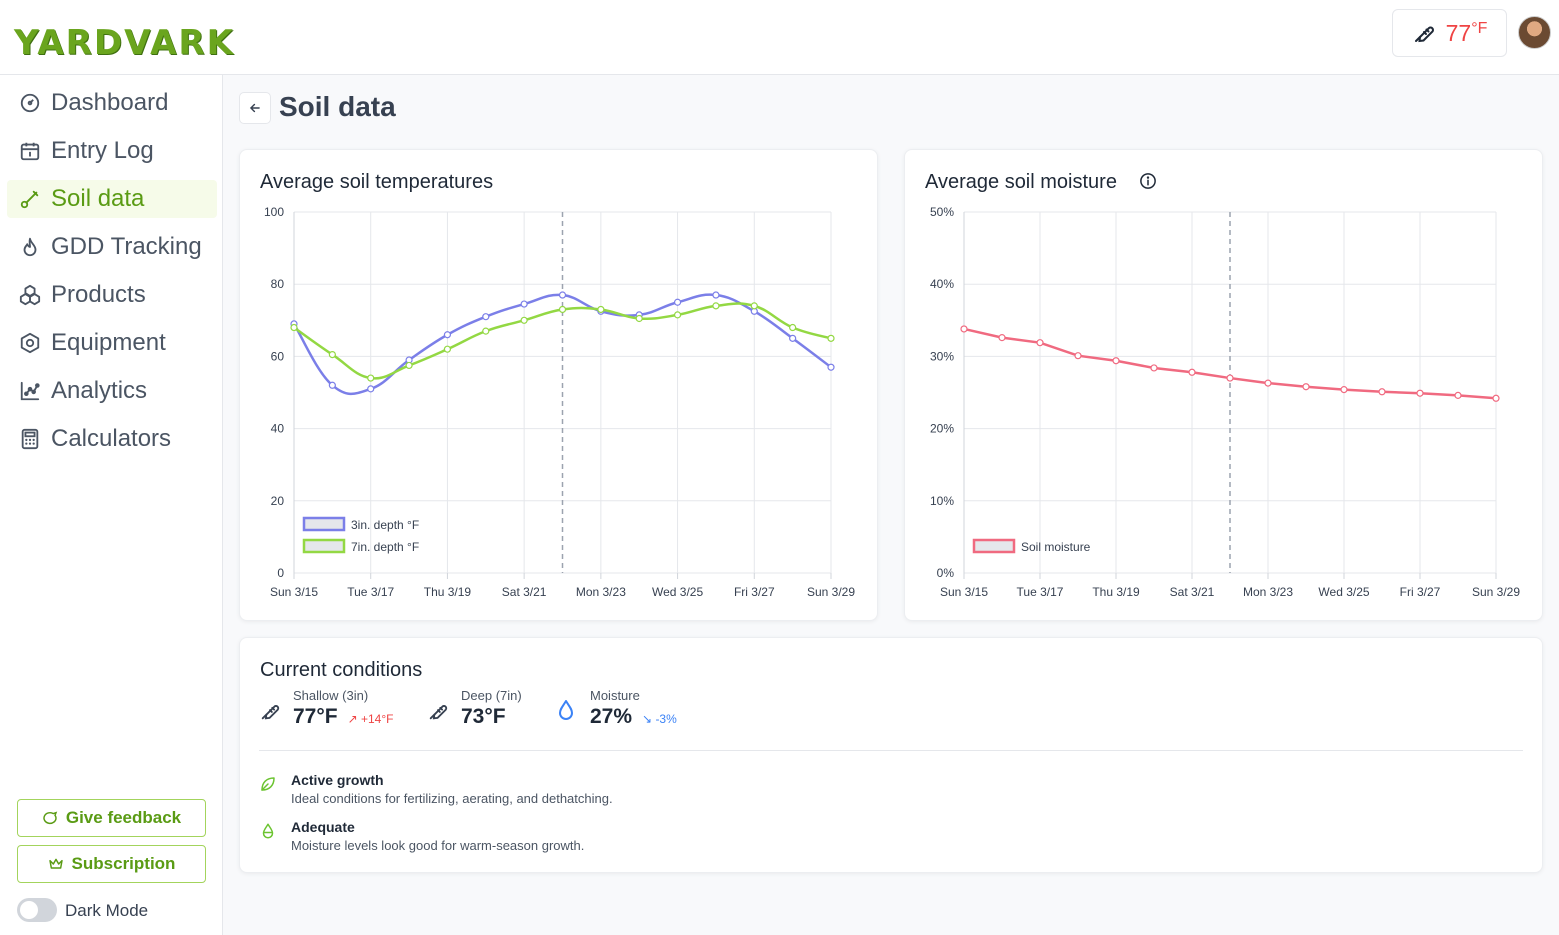 This screenshot has width=1559, height=935. What do you see at coordinates (611, 716) in the screenshot?
I see `moisture-value: 27%` at bounding box center [611, 716].